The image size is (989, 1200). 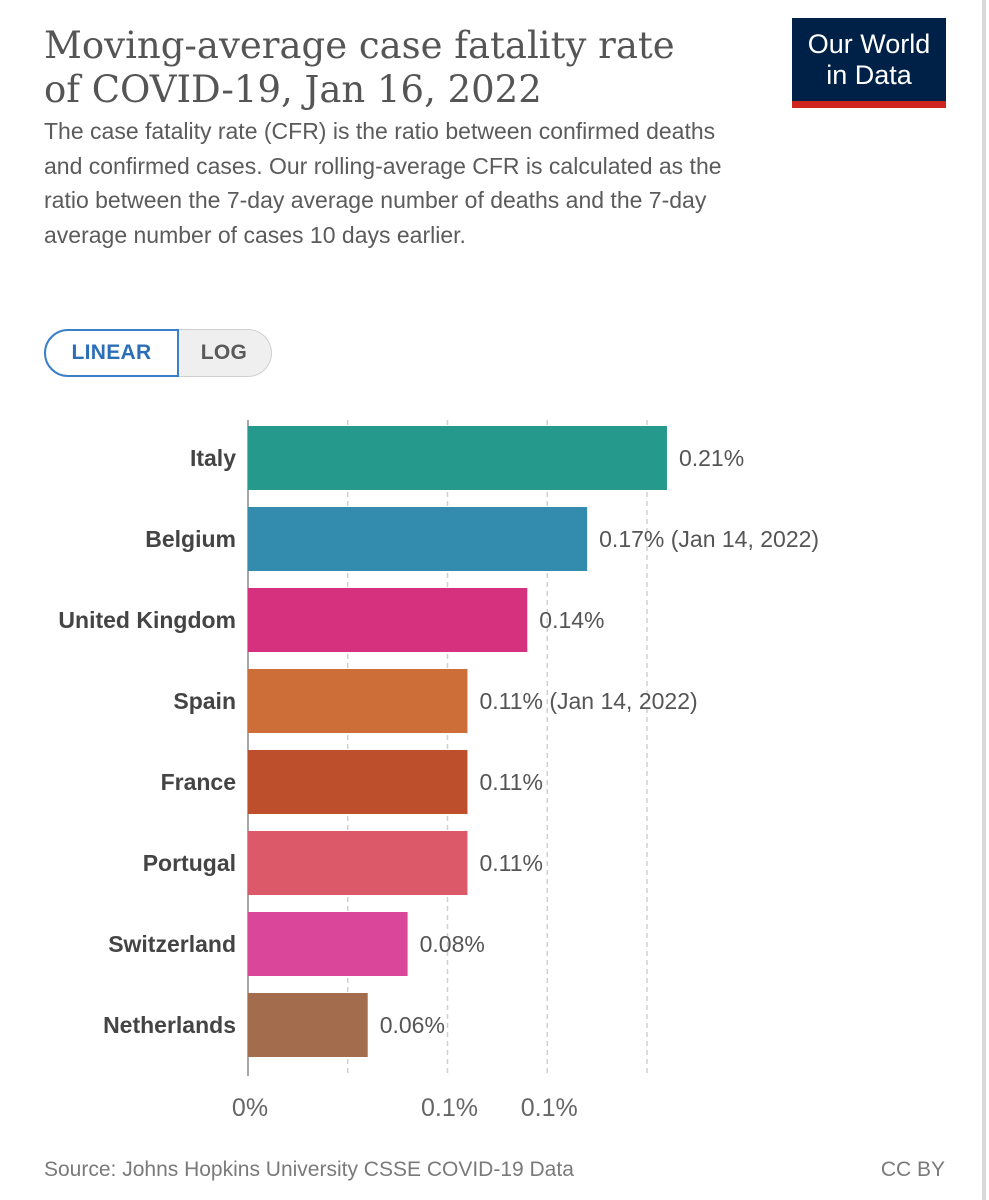 What do you see at coordinates (198, 782) in the screenshot?
I see `category-label-france: France` at bounding box center [198, 782].